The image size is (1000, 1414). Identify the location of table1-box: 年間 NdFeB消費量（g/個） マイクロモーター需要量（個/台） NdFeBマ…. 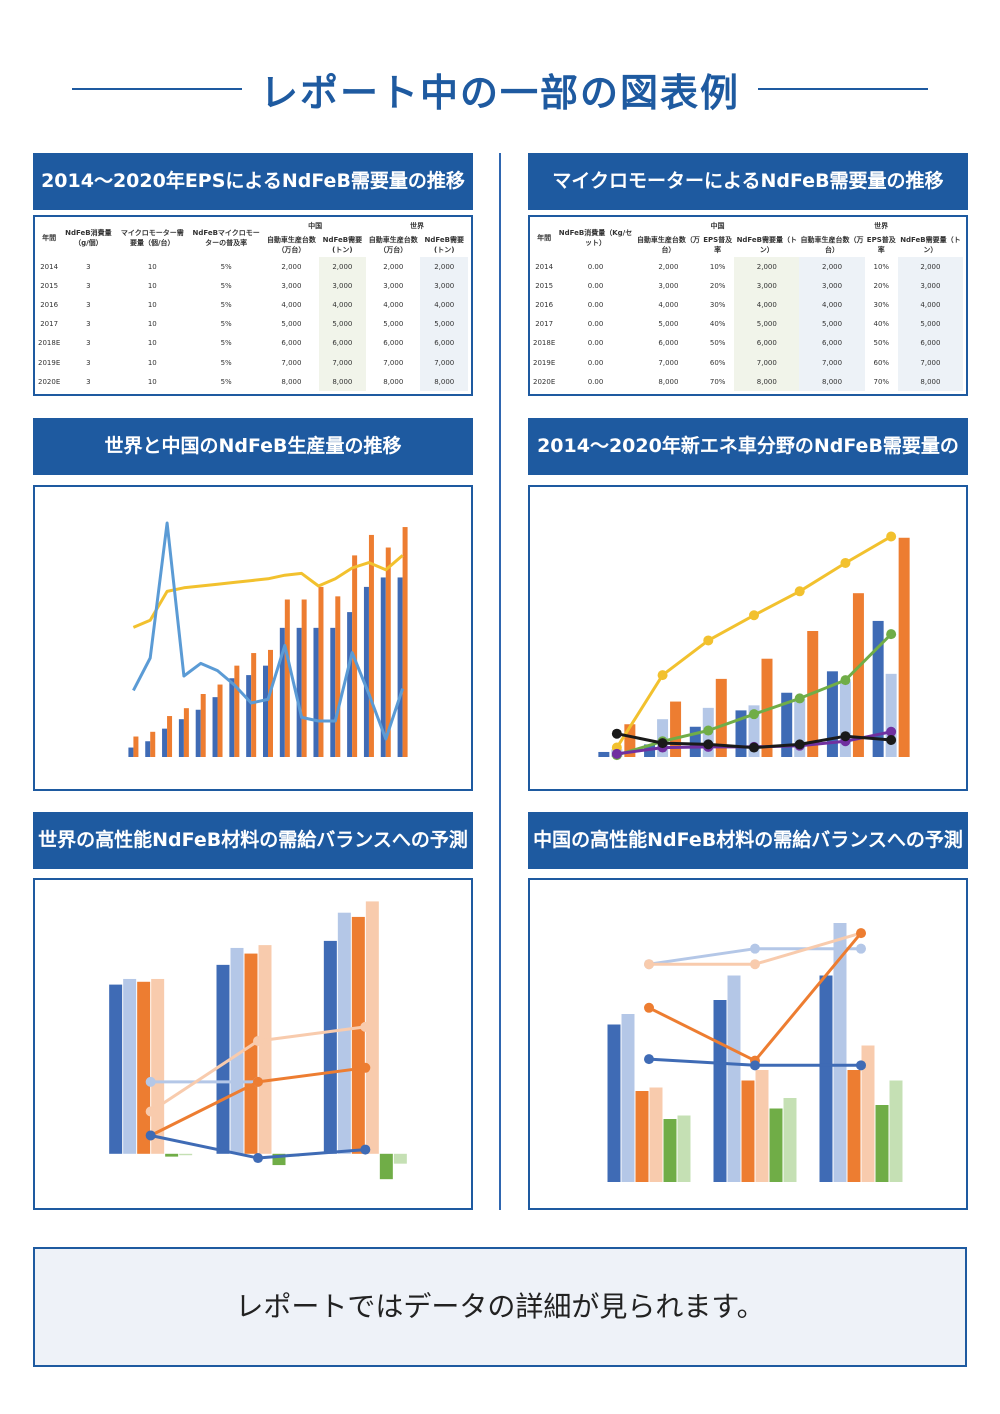
(253, 305).